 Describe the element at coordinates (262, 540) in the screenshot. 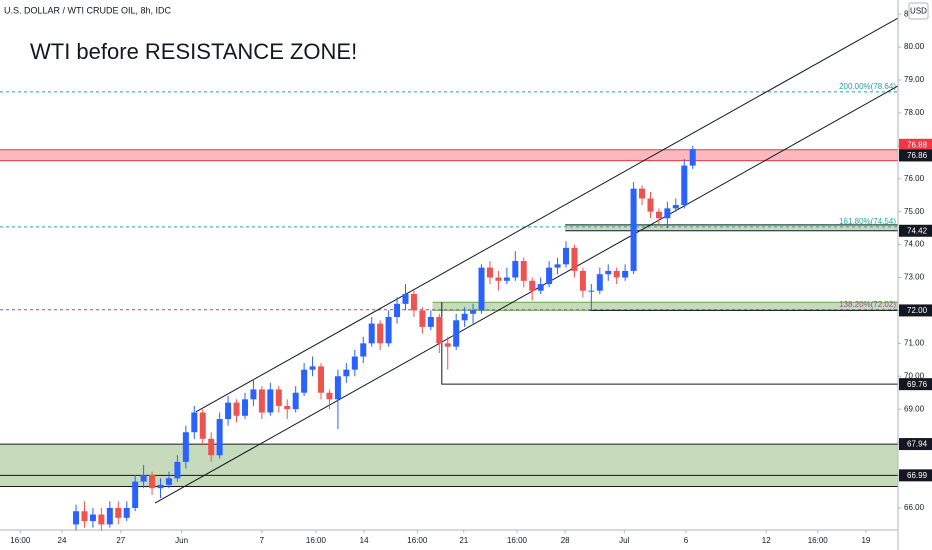

I see `x-tick-label: 7` at that location.